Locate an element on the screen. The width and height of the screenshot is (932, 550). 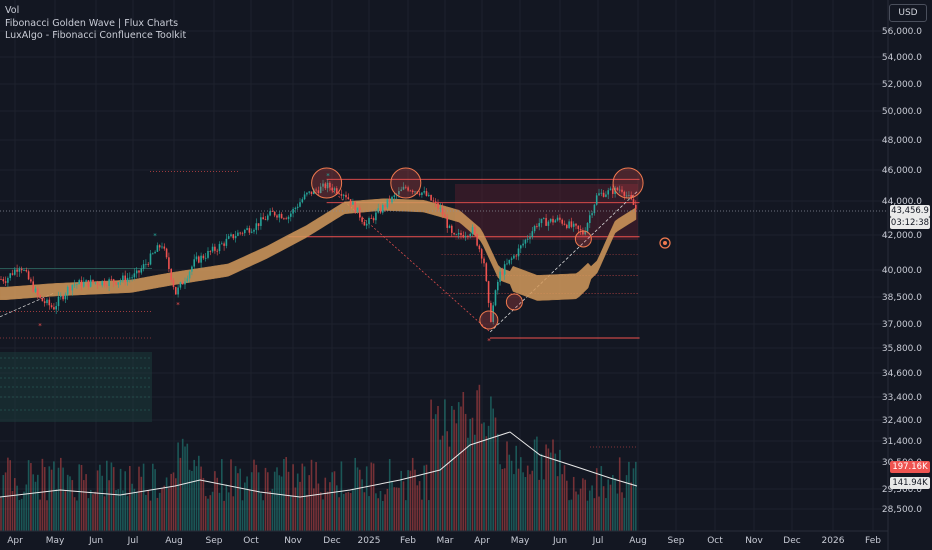
legend-golden-wave: Fibonacci Golden Wave | Flux Charts is located at coordinates (92, 23).